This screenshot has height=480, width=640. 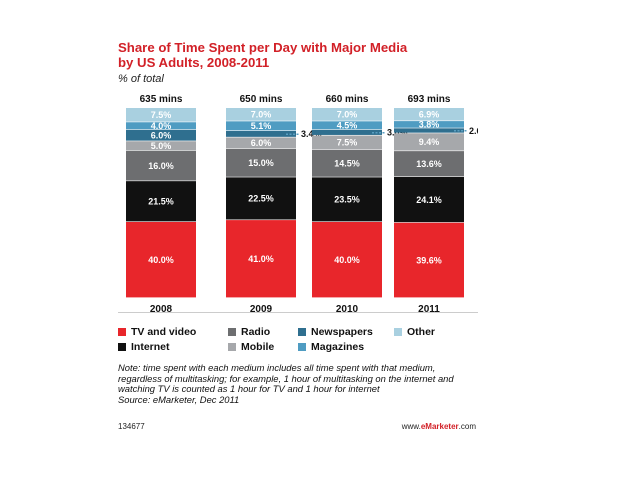 I want to click on bar-segment-internet-2011, so click(x=429, y=199).